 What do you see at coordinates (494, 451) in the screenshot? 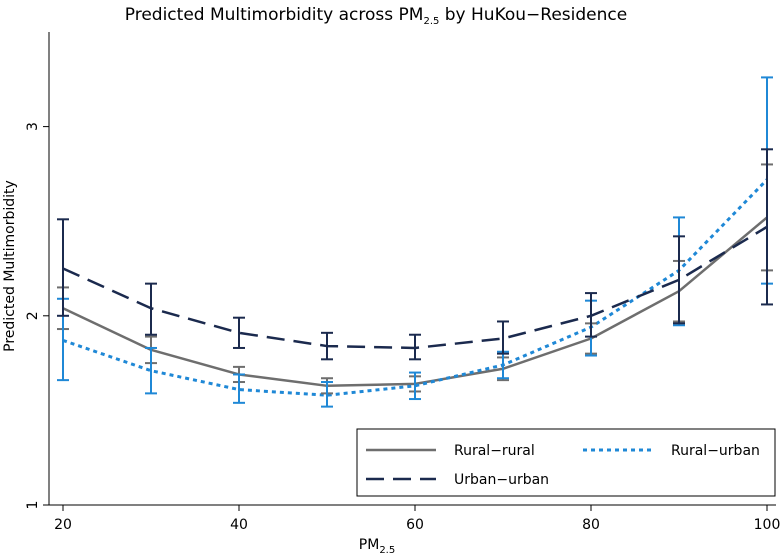
I see `legend-label-rural-rural: Rural−rural` at bounding box center [494, 451].